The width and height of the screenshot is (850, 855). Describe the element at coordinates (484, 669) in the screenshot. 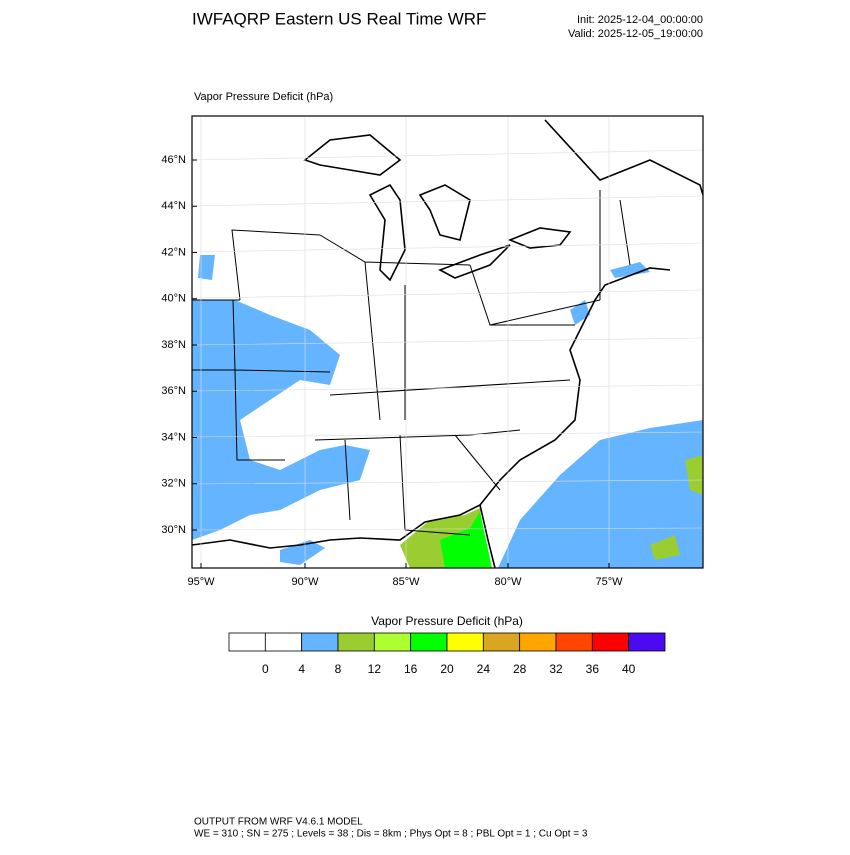

I see `colorbar-label: 24` at that location.